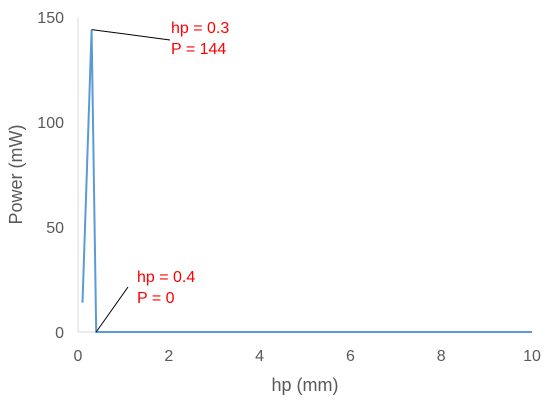 This screenshot has height=403, width=550. I want to click on annotation-label: P = 0, so click(156, 298).